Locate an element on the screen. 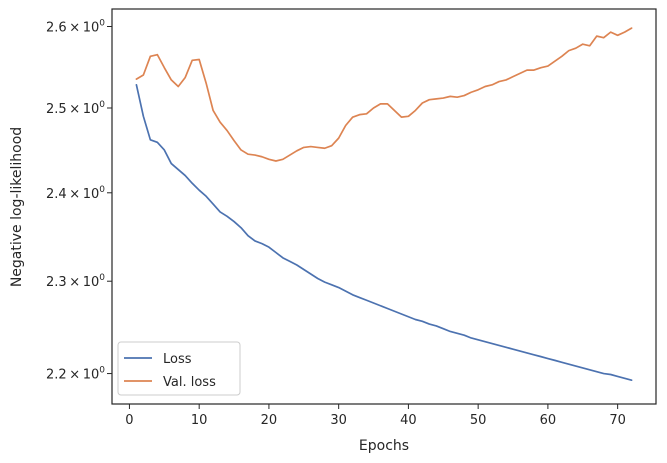  y-tick-label: 2.4 × 100 is located at coordinates (75, 193).